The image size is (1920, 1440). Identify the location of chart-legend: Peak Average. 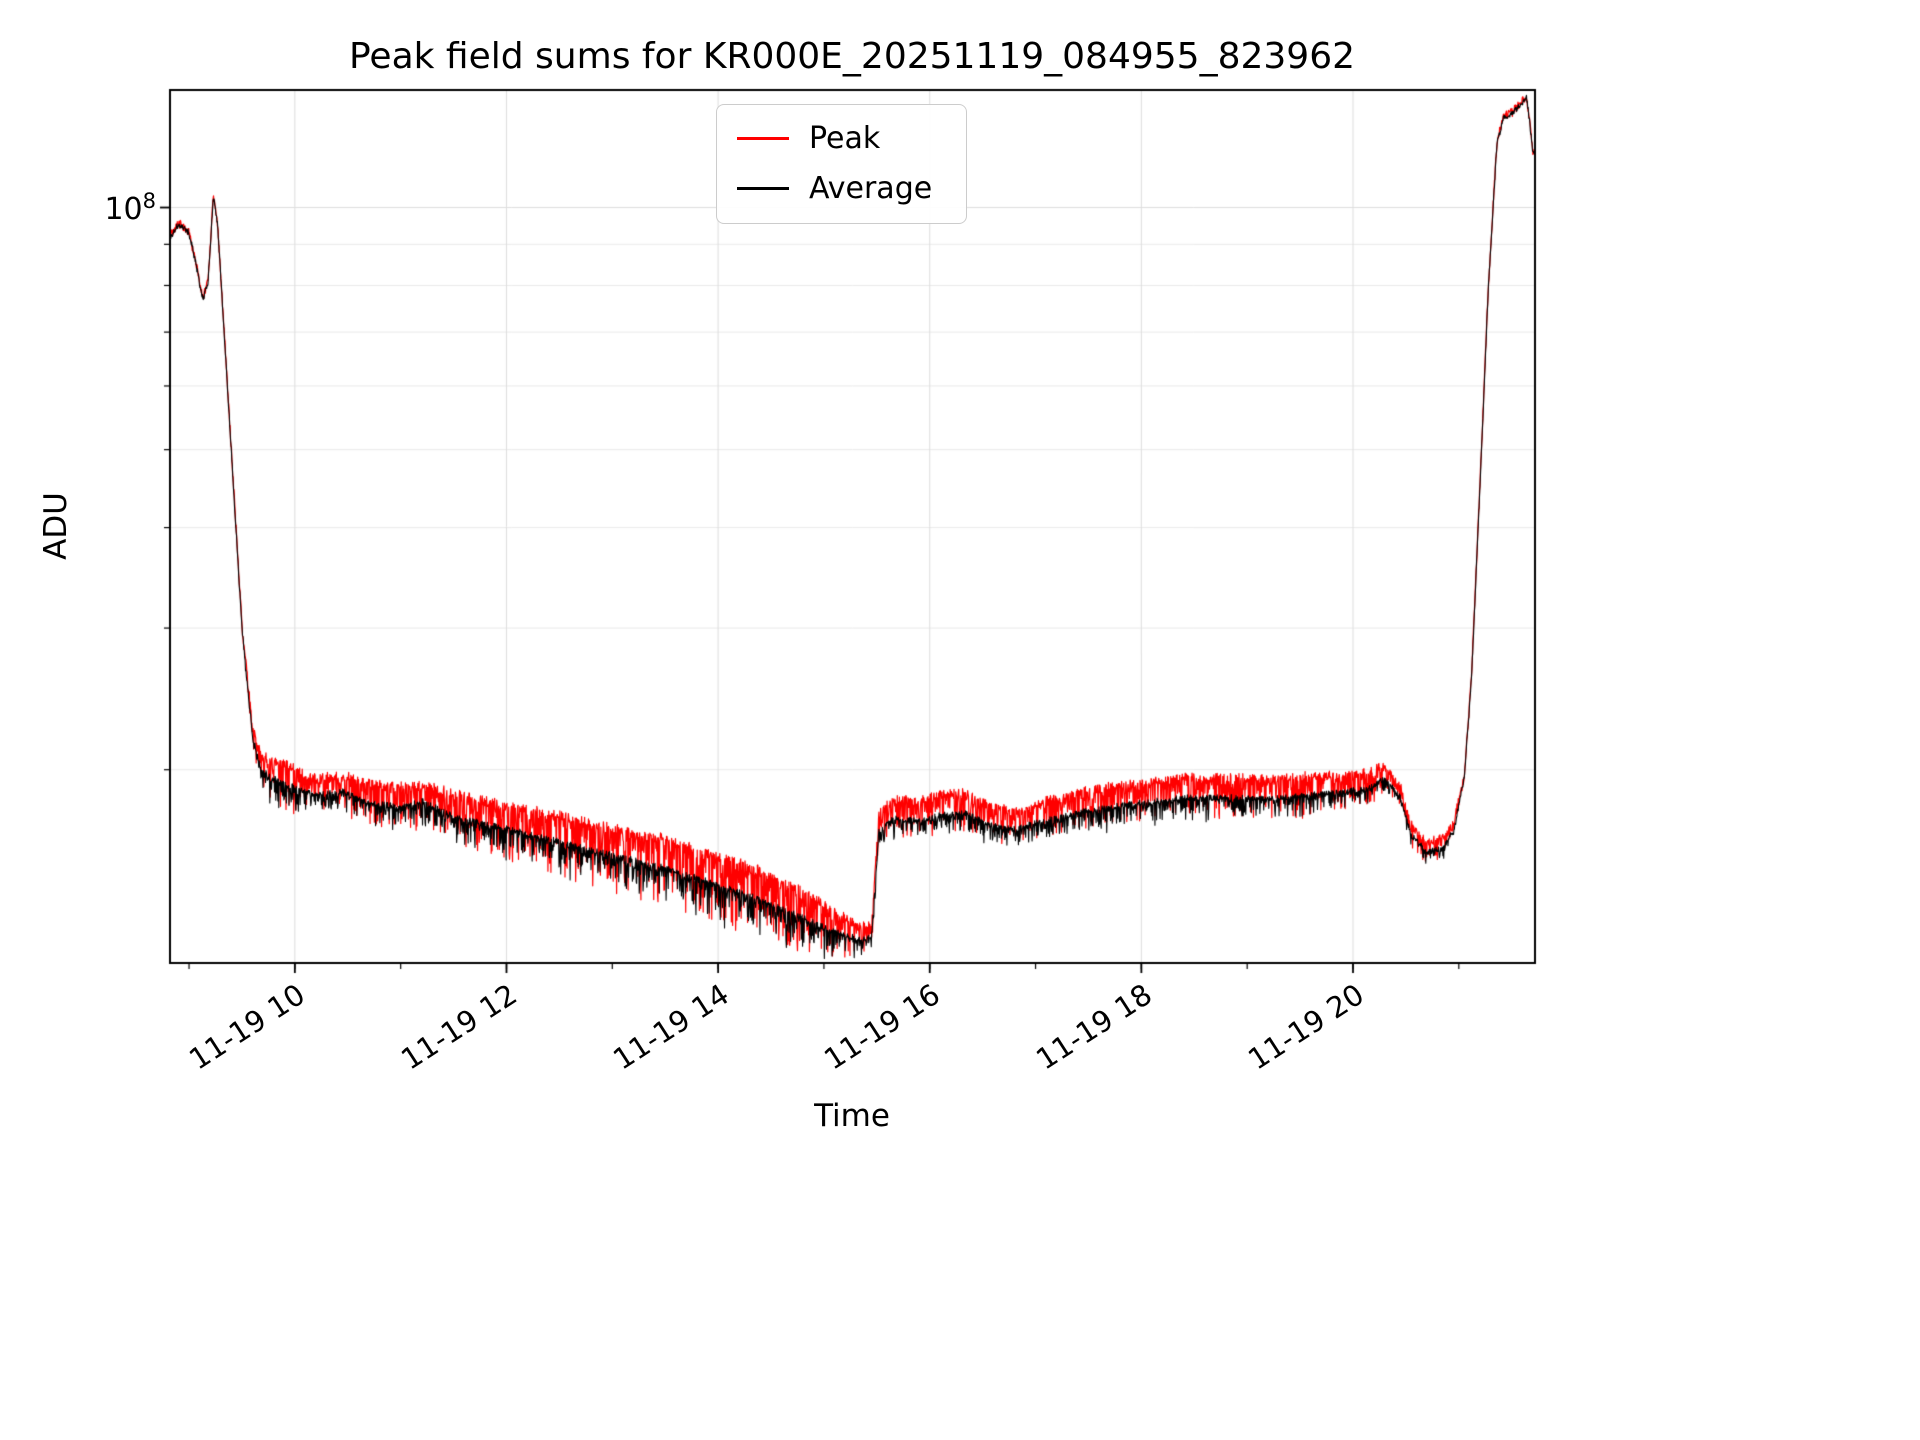
(842, 164).